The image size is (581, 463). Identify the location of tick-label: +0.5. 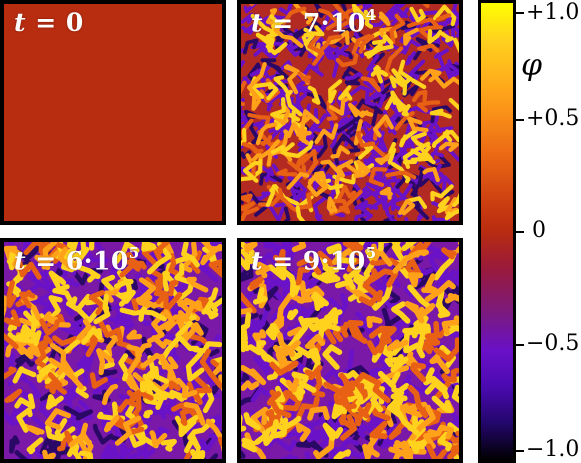
(553, 118).